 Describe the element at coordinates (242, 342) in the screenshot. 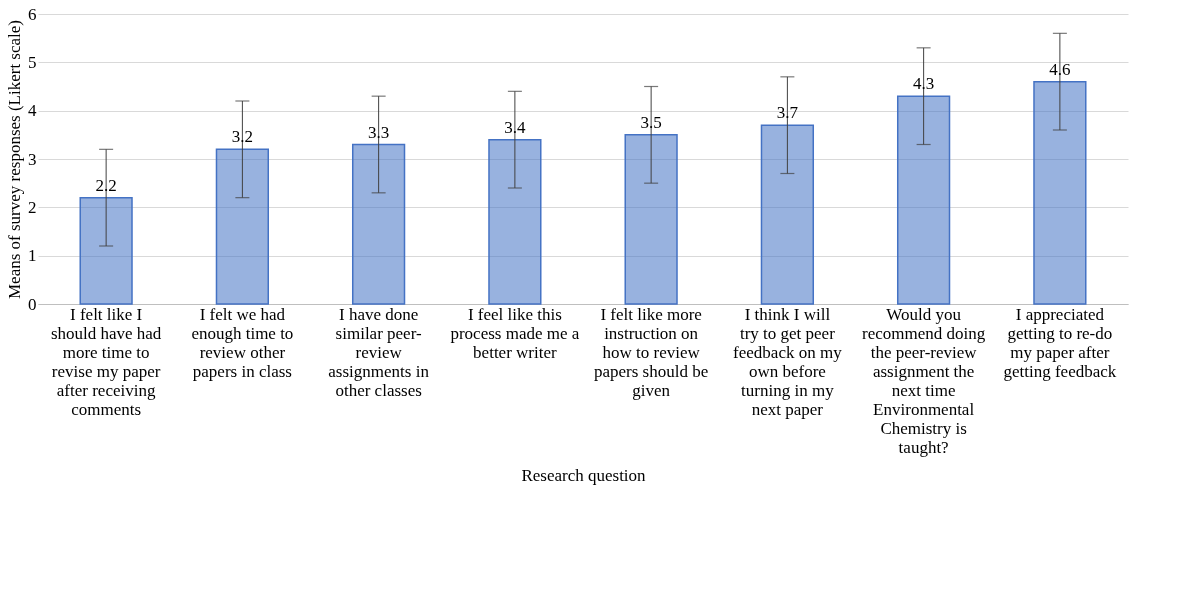

I see `x-tick-label: I felt we had enough time to review other papers in class` at that location.